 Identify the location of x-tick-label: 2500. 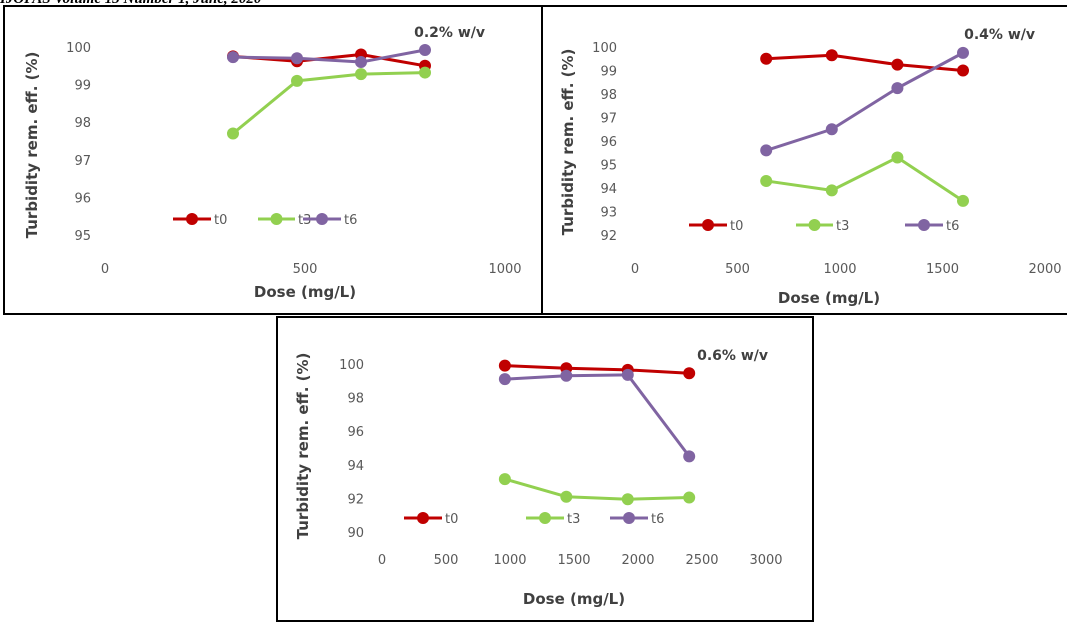
(701, 560).